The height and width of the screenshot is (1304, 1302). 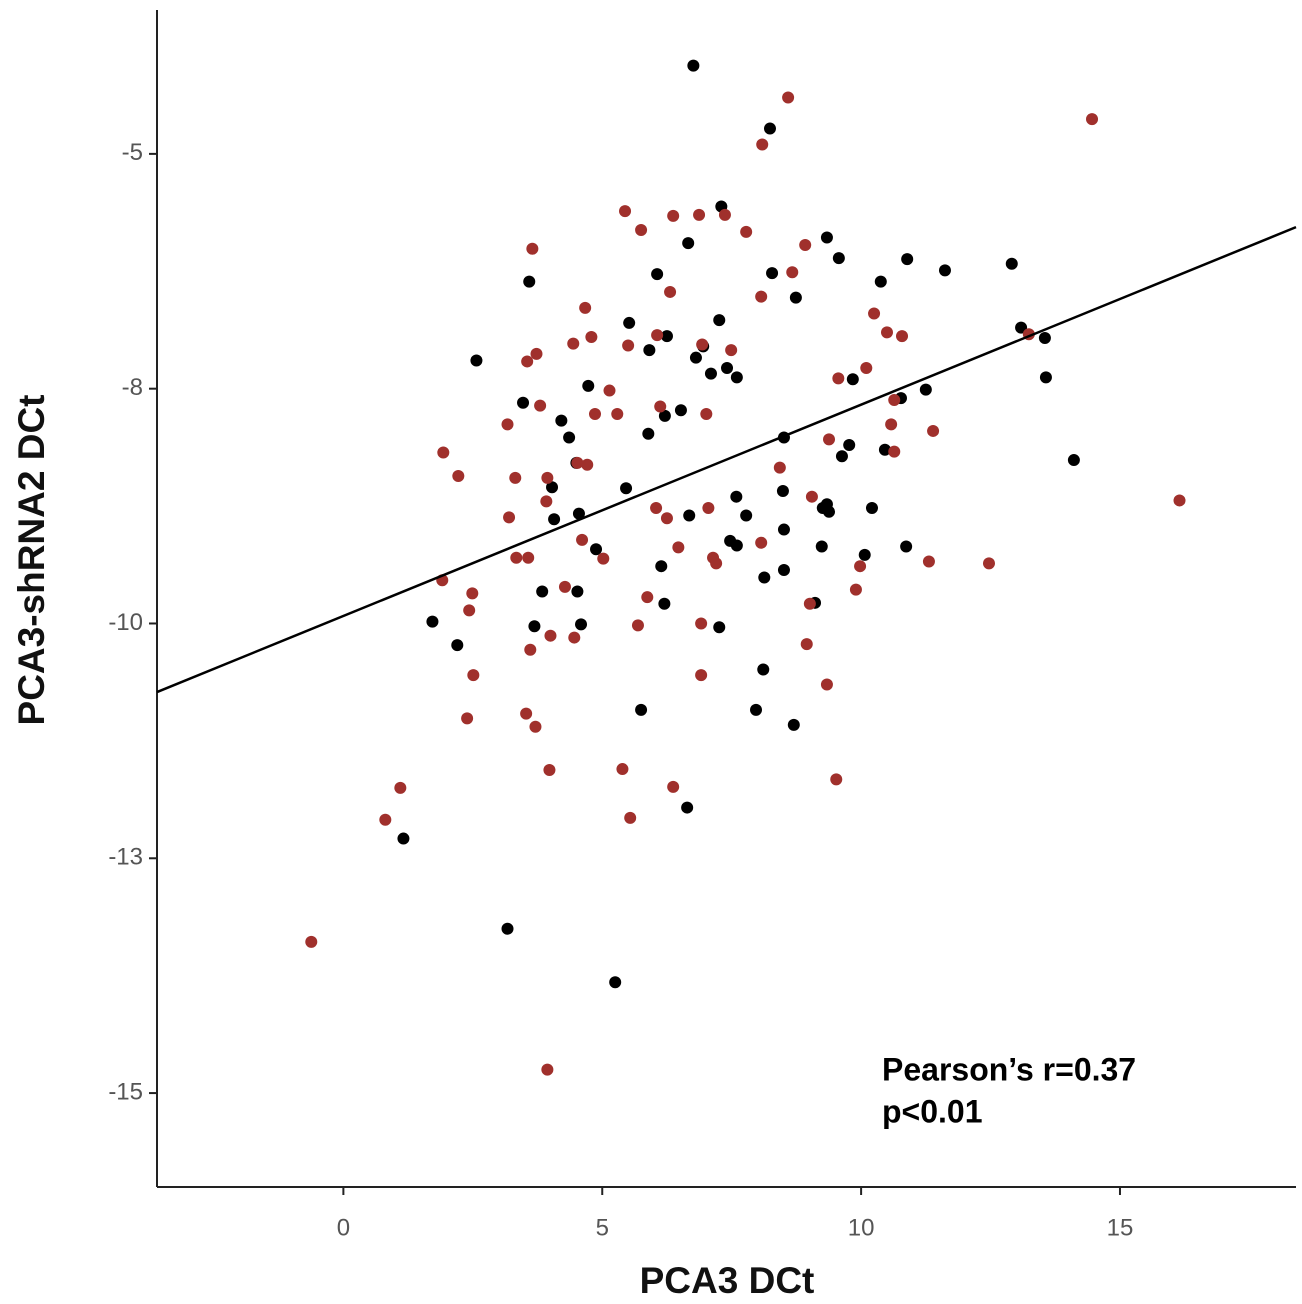 What do you see at coordinates (932, 1111) in the screenshot?
I see `annotation: p<0.01` at bounding box center [932, 1111].